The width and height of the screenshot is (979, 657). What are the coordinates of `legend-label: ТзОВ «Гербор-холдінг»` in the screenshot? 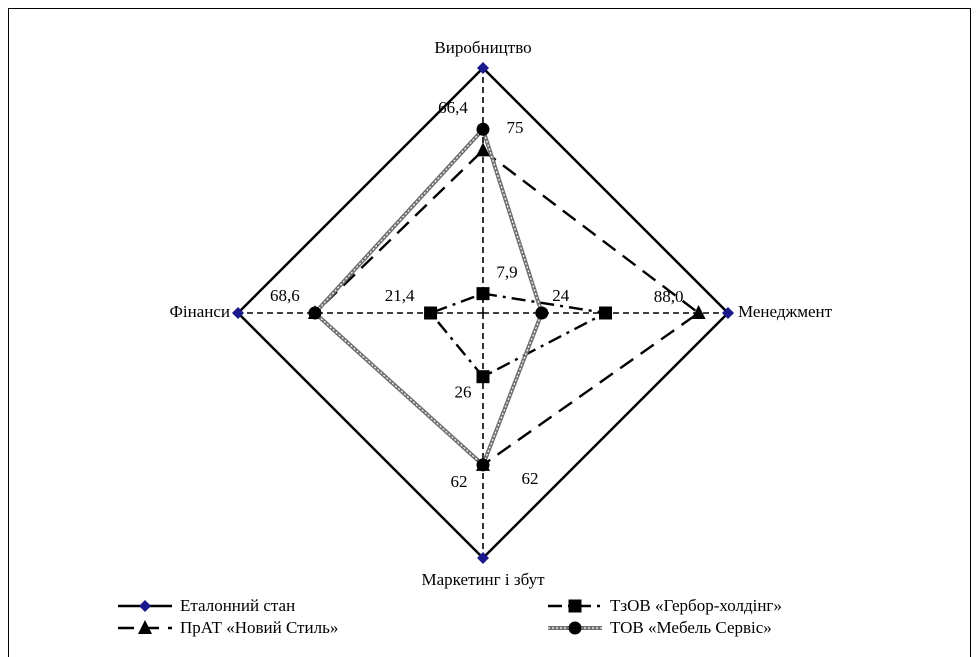 It's located at (696, 605).